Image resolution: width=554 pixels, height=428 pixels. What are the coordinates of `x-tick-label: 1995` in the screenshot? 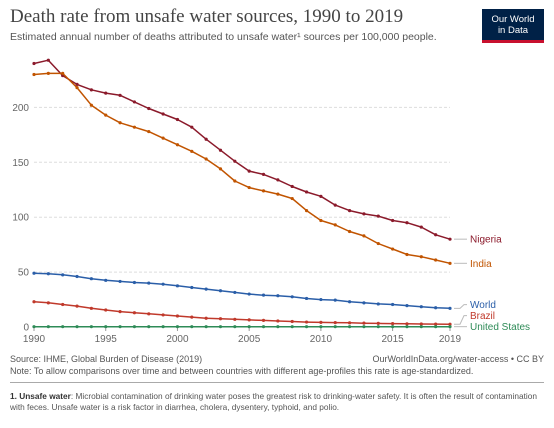 It's located at (106, 339).